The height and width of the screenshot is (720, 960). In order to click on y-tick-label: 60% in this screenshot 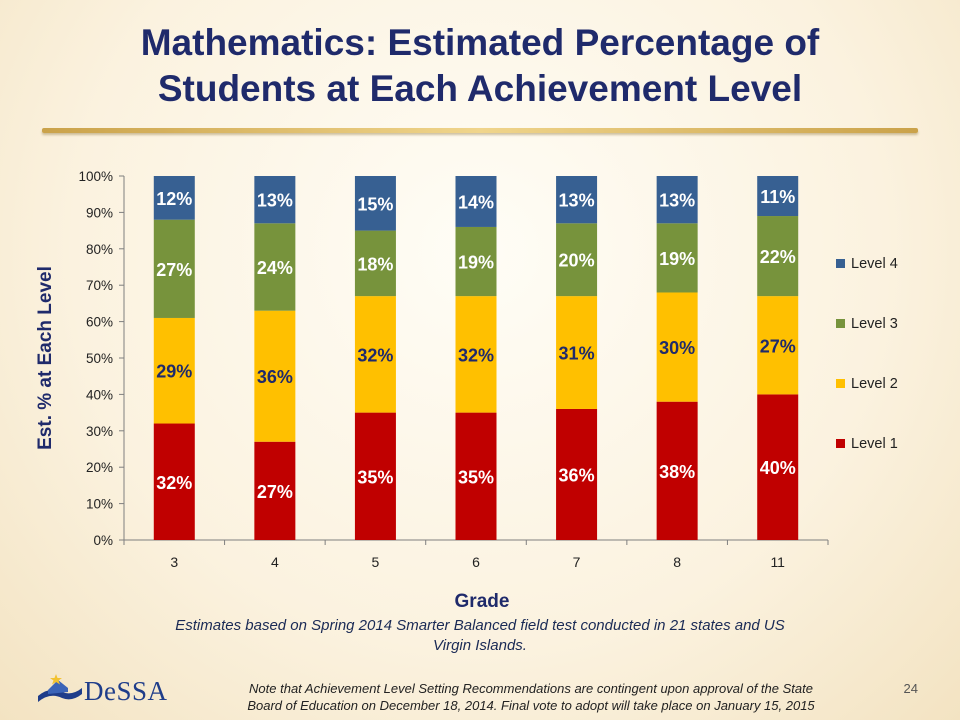, I will do `click(99, 322)`.